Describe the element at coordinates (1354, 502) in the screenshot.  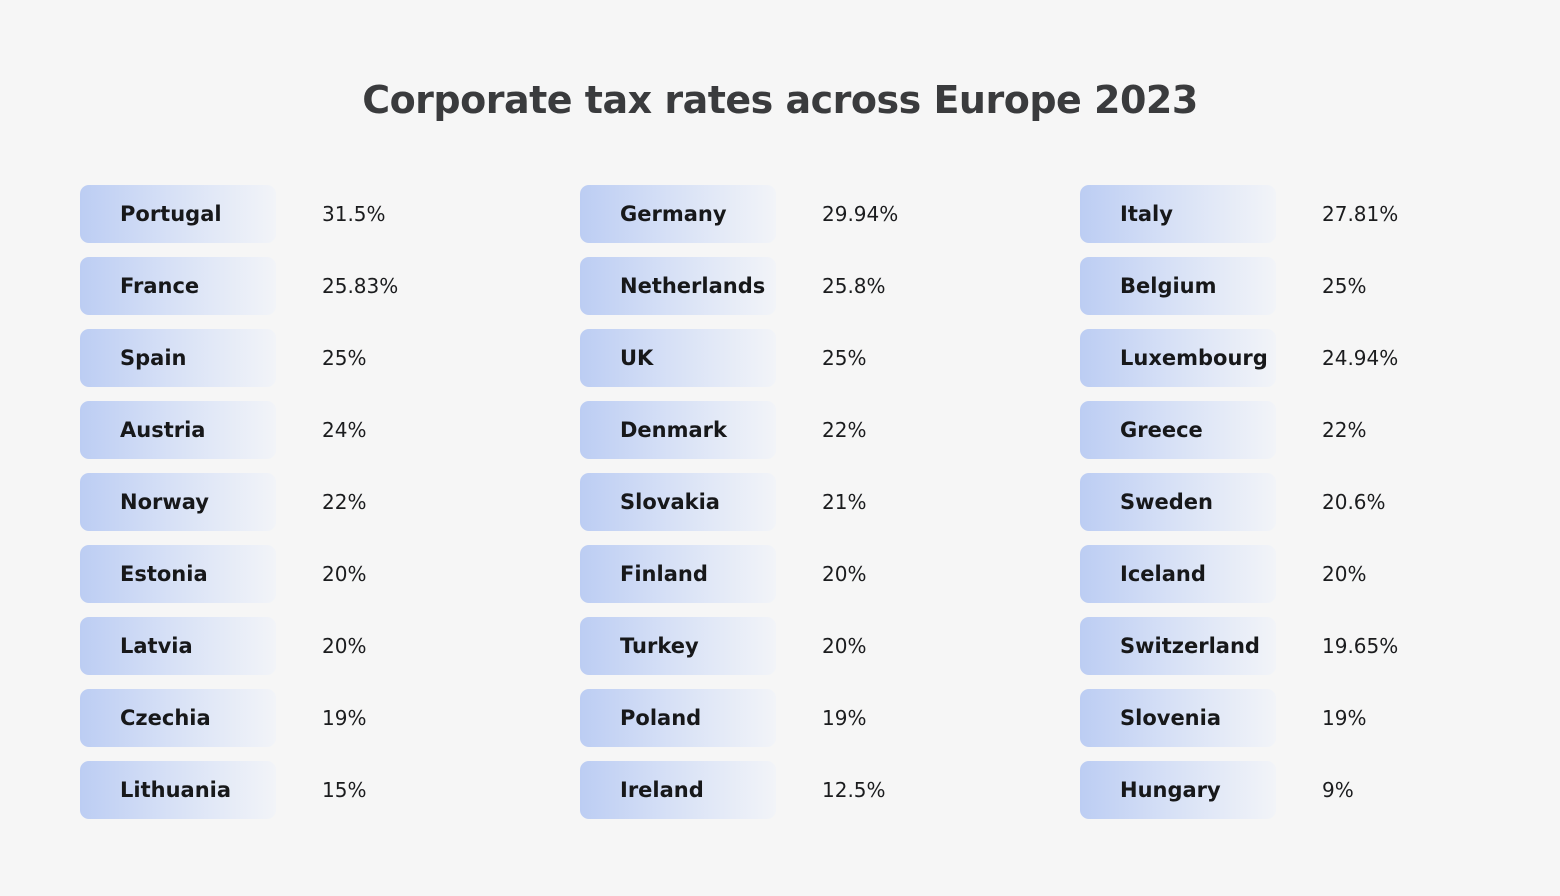
I see `tax-rate-value: 20.6%` at that location.